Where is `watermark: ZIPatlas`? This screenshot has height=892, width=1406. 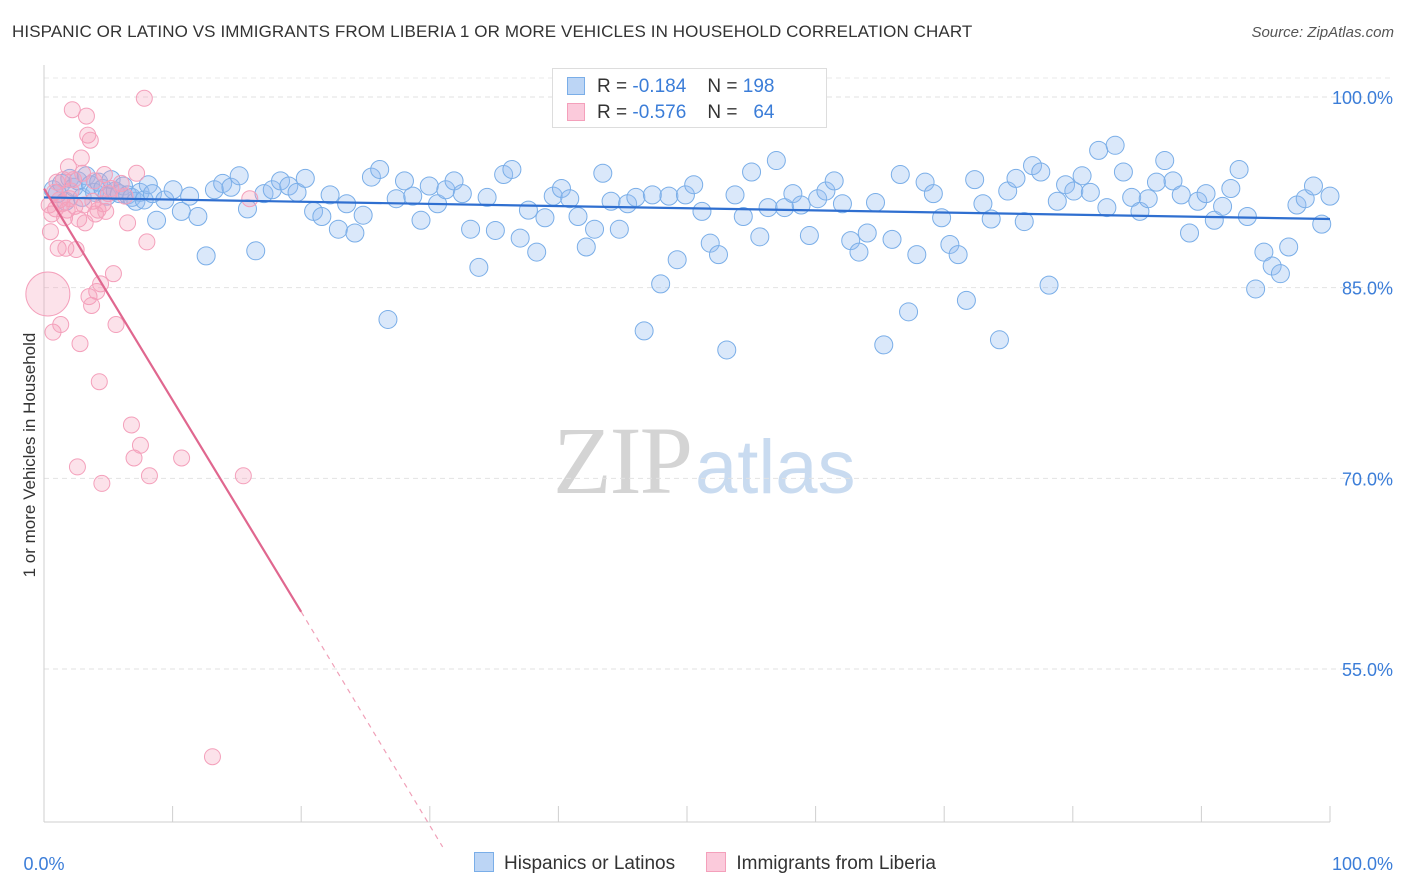
watermark: ZIPatlas is located at coordinates (704, 460).